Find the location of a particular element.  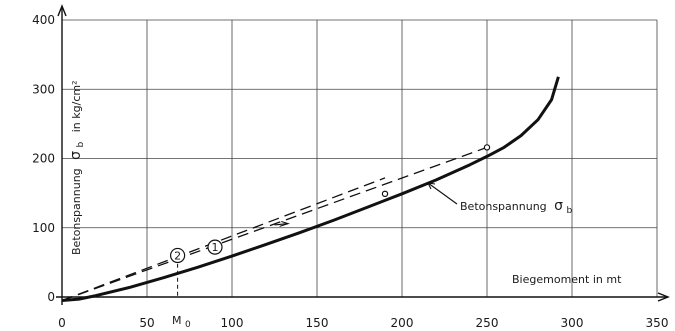

y-tick-label: 200 is located at coordinates (43, 159).